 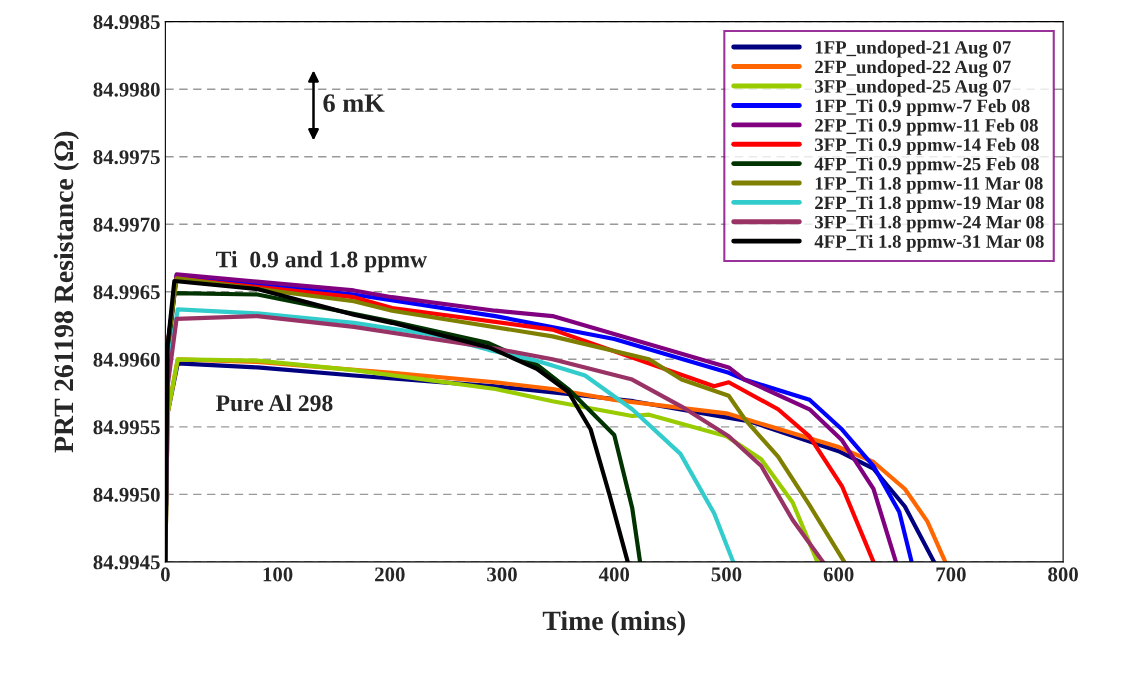 I want to click on annotation: Pure Al 298, so click(x=274, y=403).